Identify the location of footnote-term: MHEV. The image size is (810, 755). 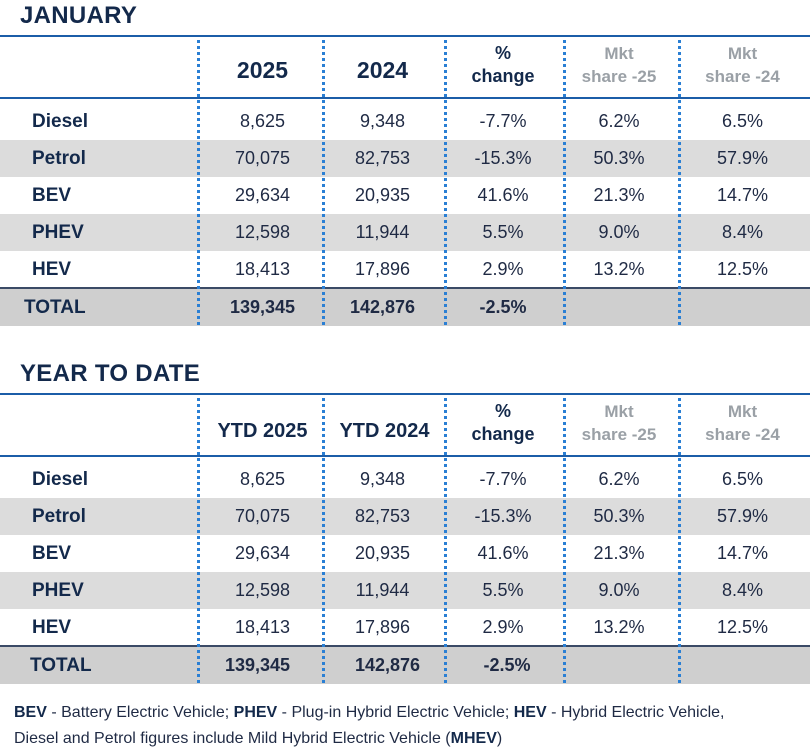
(473, 738).